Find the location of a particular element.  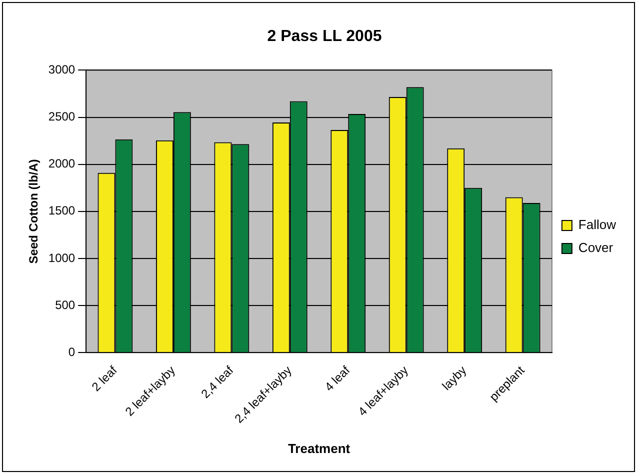

x-tick-label: 2 leaf is located at coordinates (104, 378).